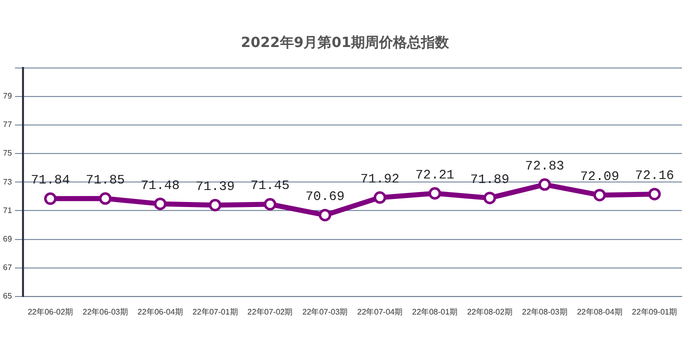  What do you see at coordinates (7, 296) in the screenshot?
I see `y-tick-label: 65` at bounding box center [7, 296].